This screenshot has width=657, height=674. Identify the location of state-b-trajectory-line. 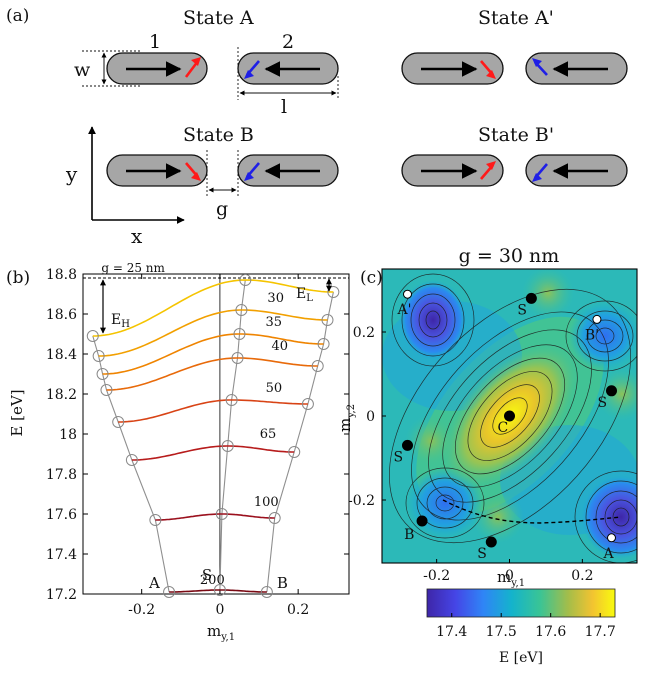
(300, 442).